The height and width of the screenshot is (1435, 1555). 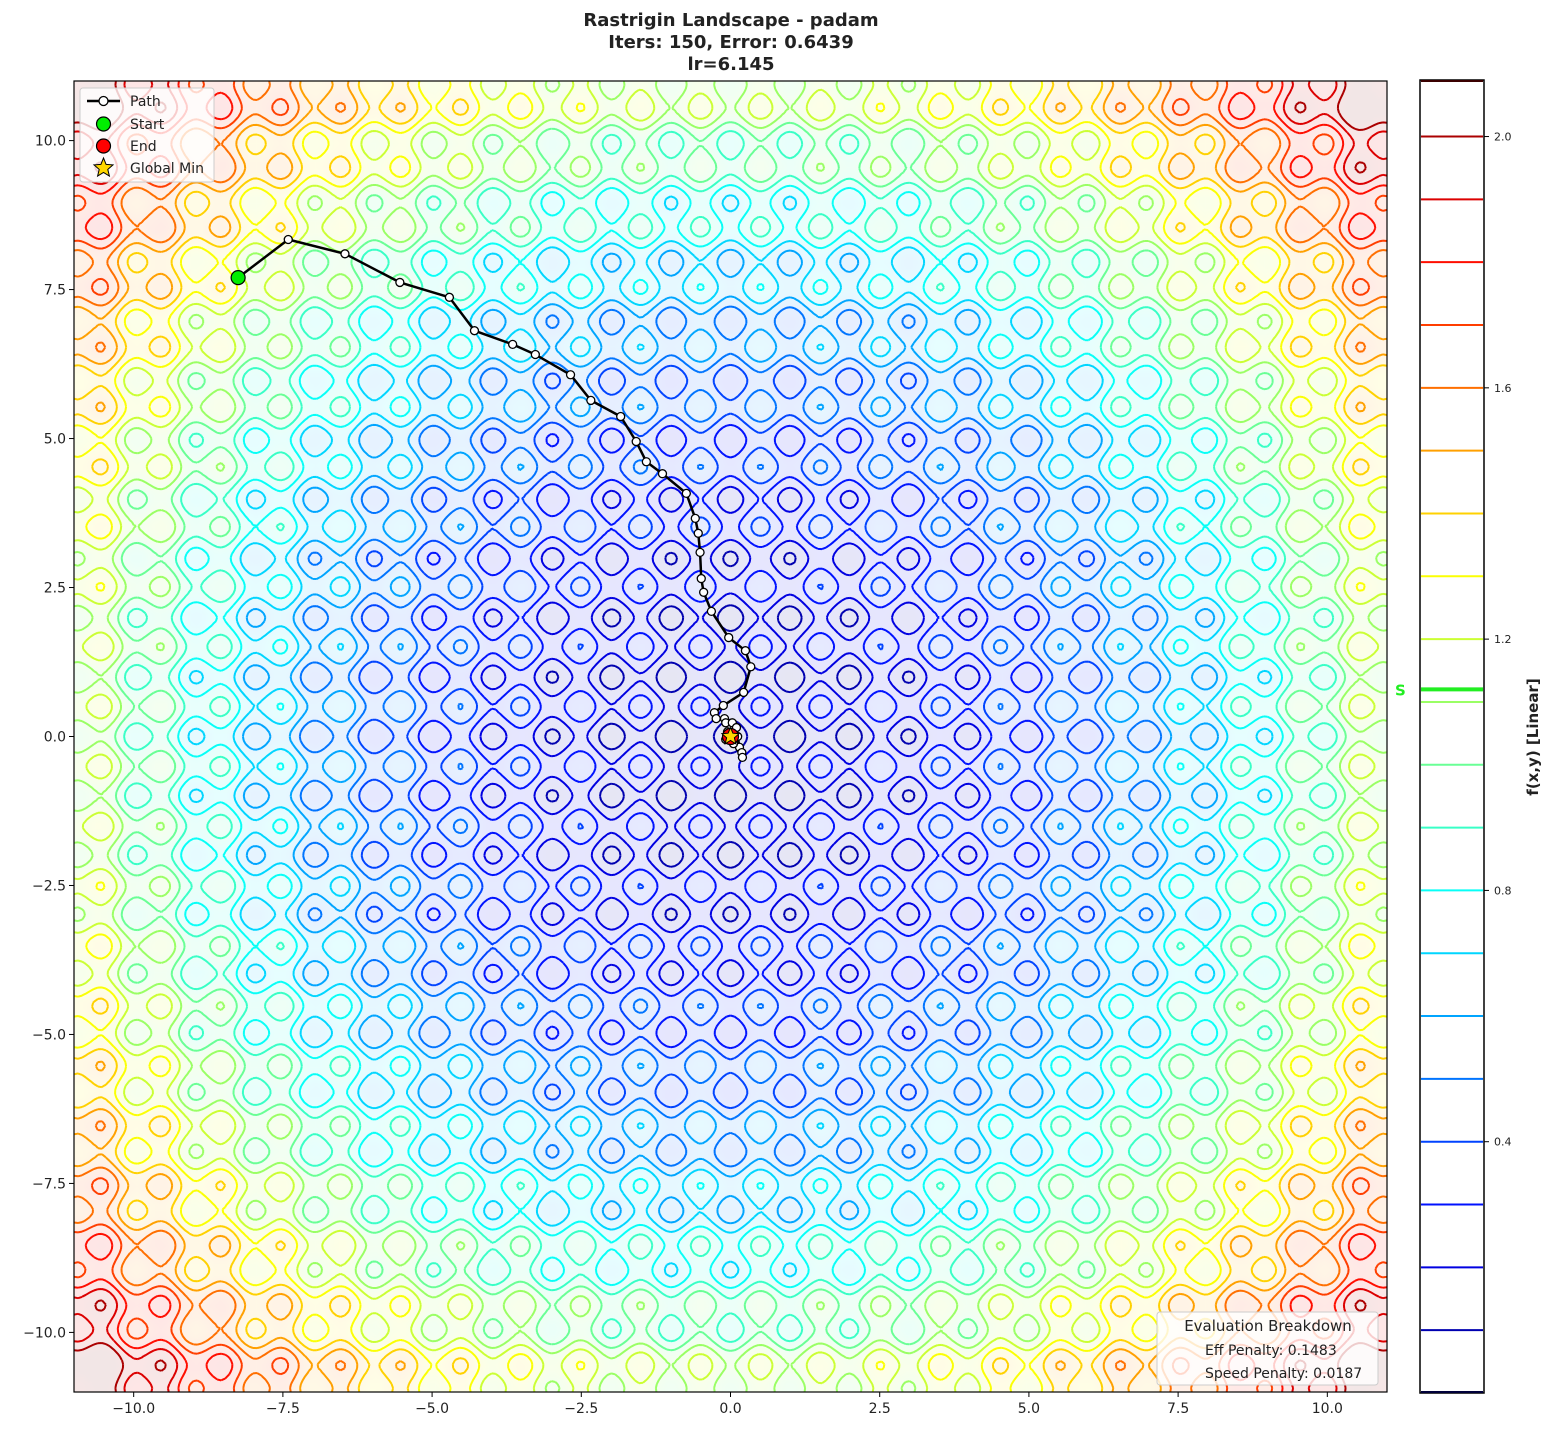 I want to click on chart-title-line-2: Iters: 150, Error: 0.6439, so click(x=730, y=42).